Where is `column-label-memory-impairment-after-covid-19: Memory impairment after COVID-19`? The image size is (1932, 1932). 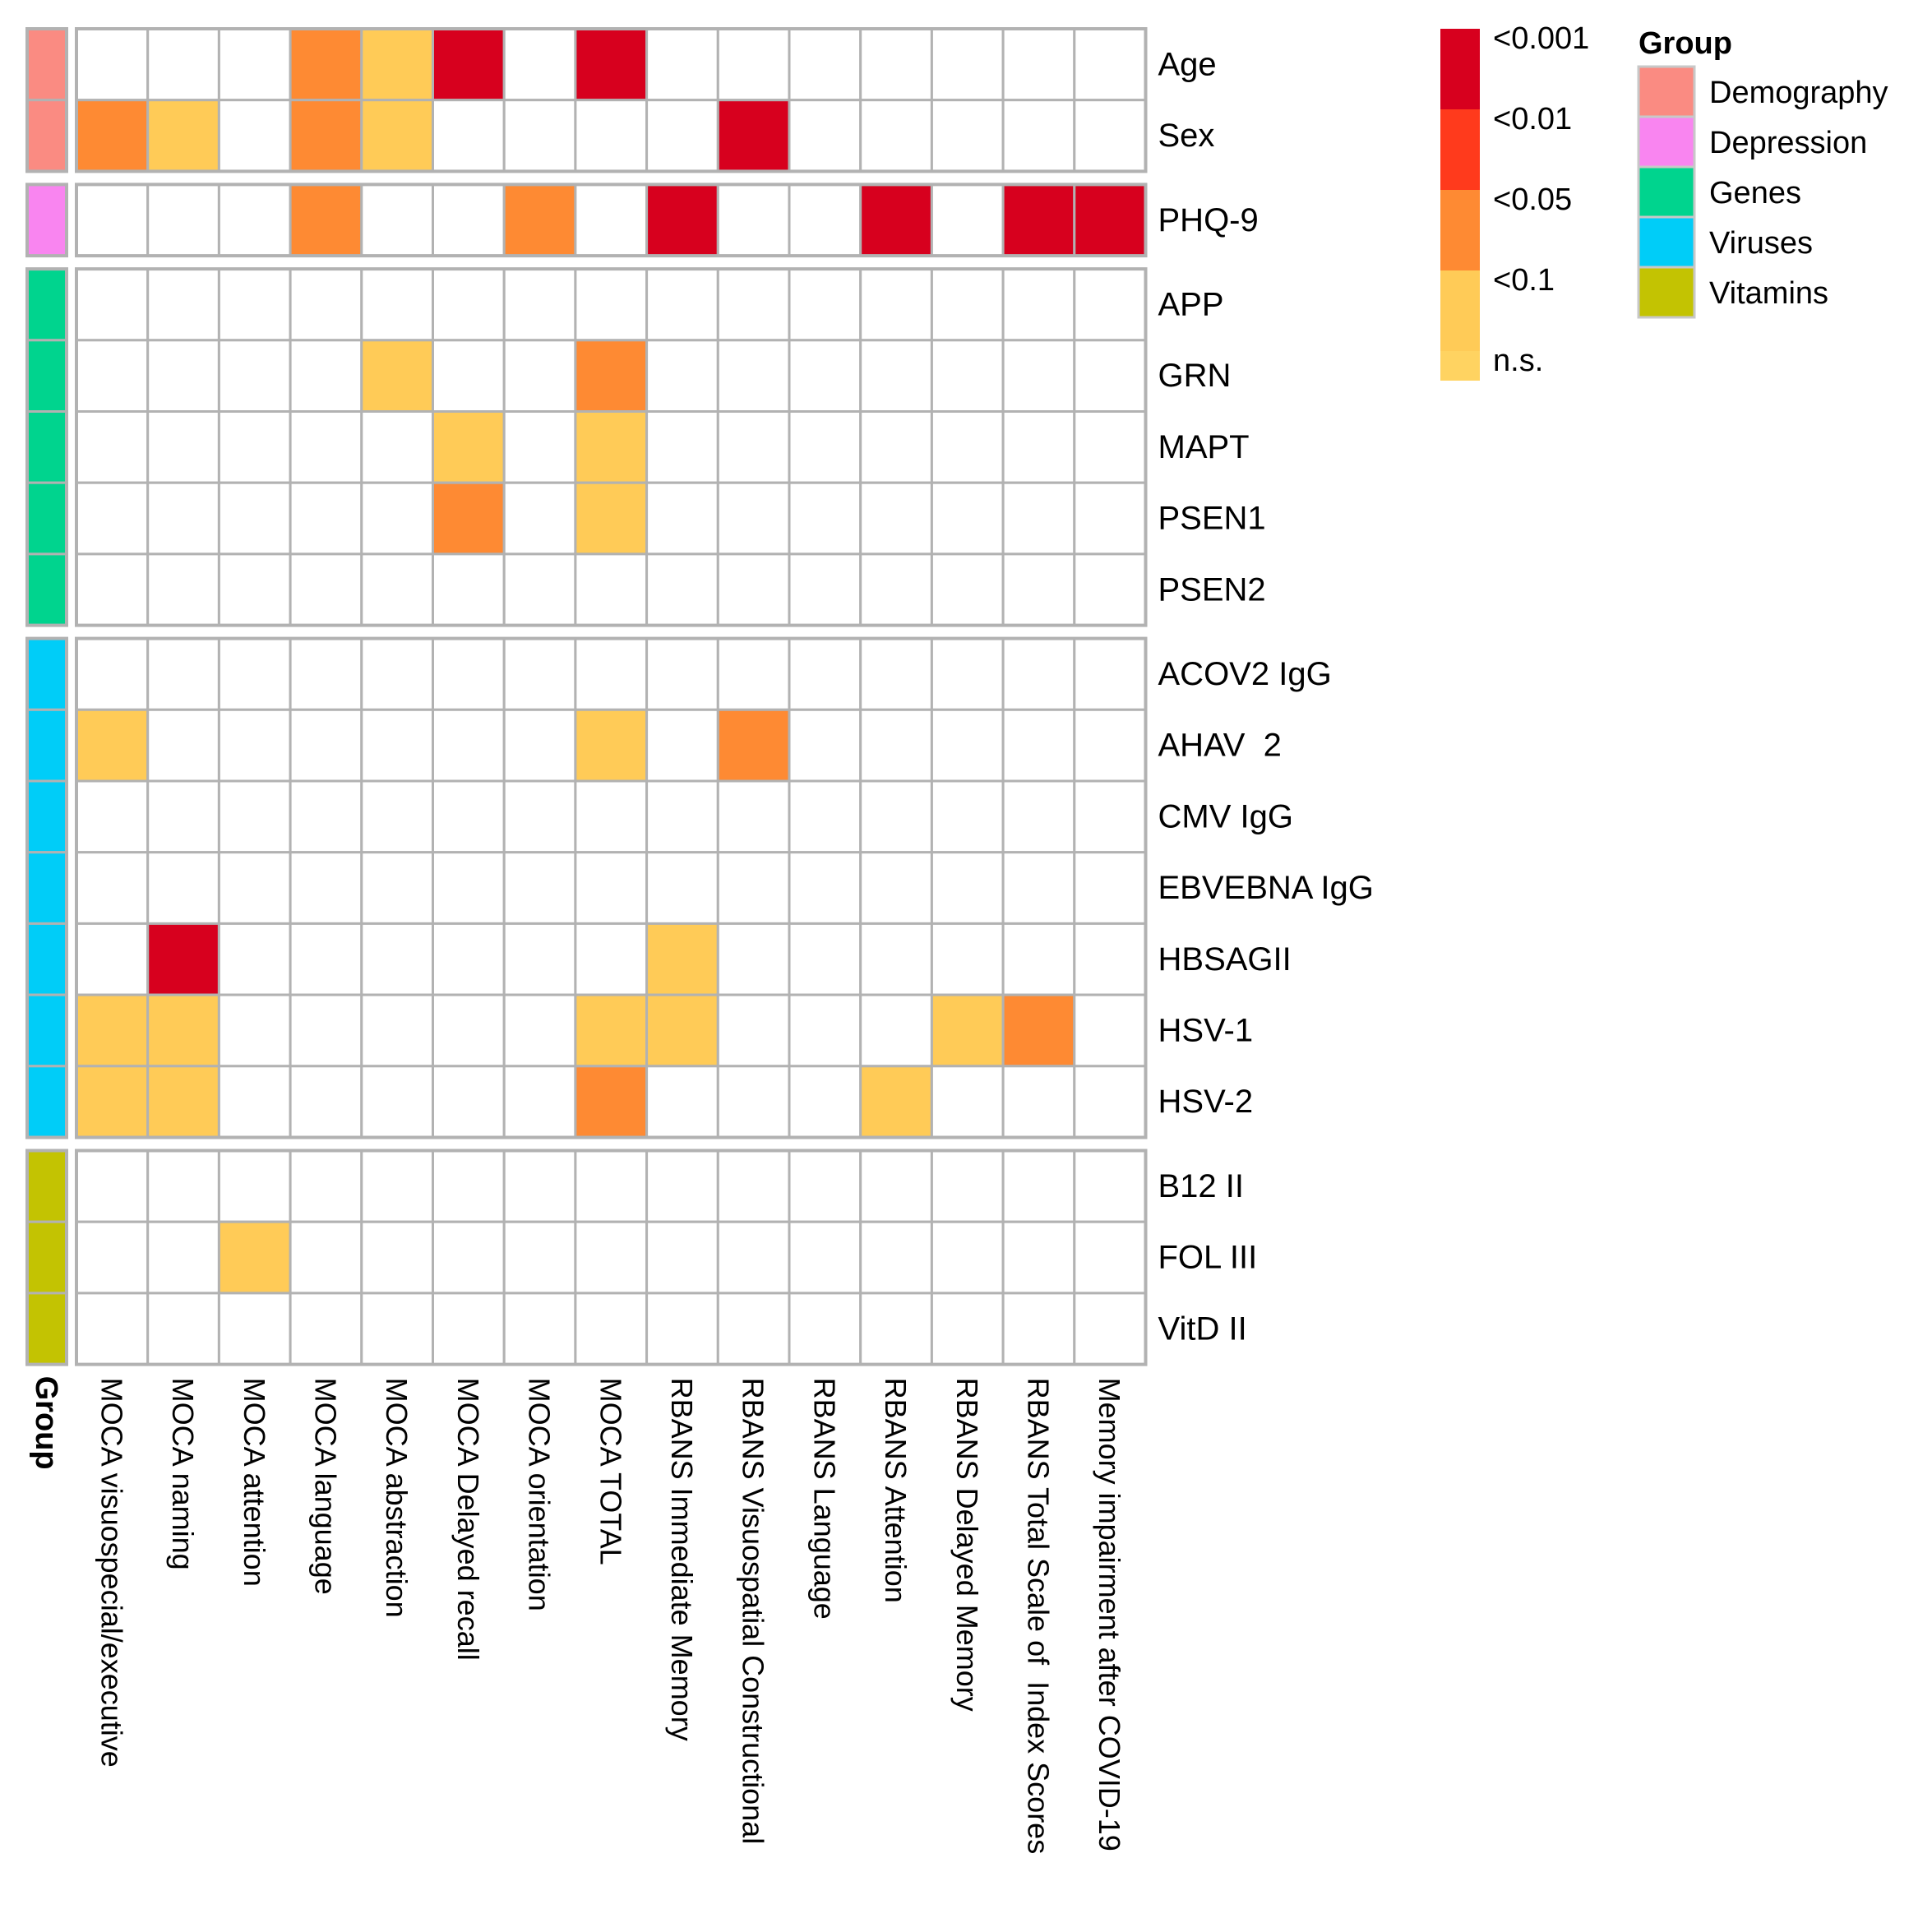 column-label-memory-impairment-after-covid-19: Memory impairment after COVID-19 is located at coordinates (1109, 1614).